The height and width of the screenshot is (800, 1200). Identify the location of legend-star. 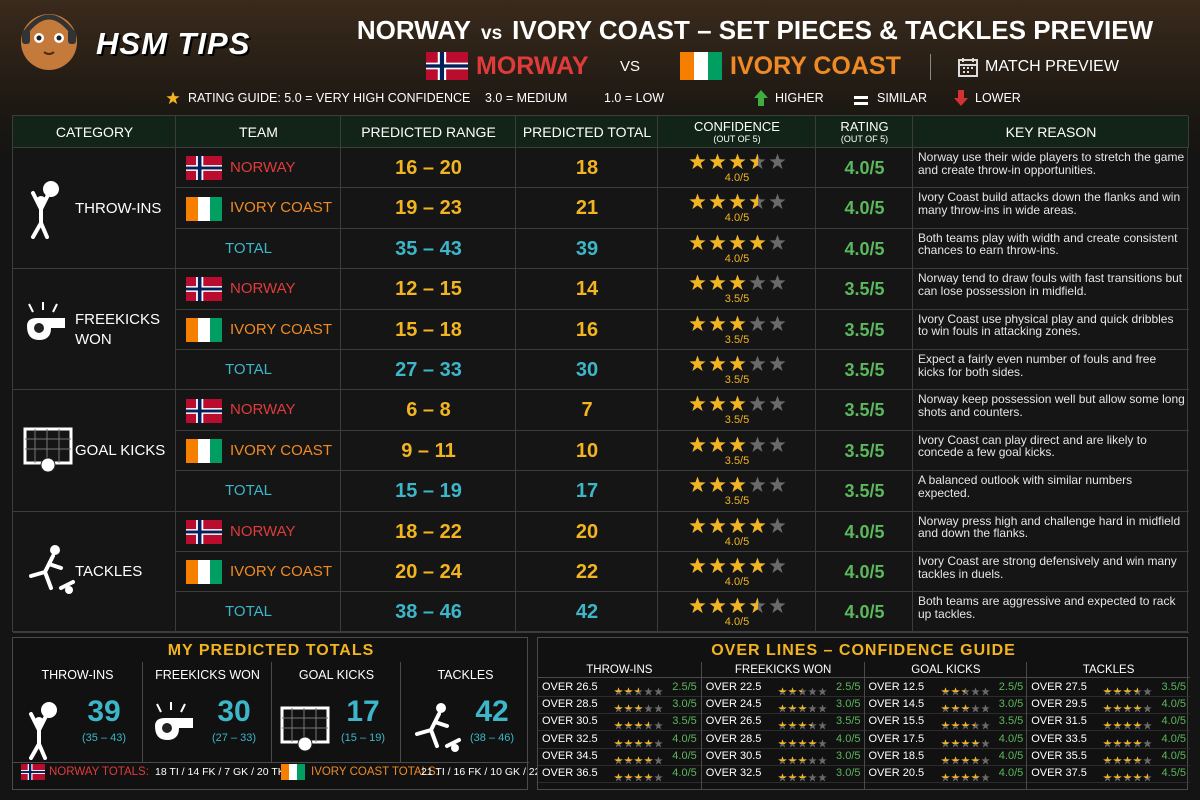
(173, 98).